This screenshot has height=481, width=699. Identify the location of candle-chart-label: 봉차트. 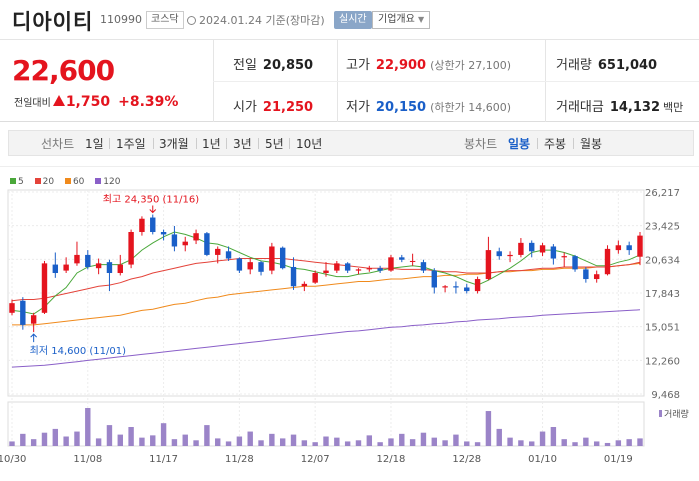
(481, 144).